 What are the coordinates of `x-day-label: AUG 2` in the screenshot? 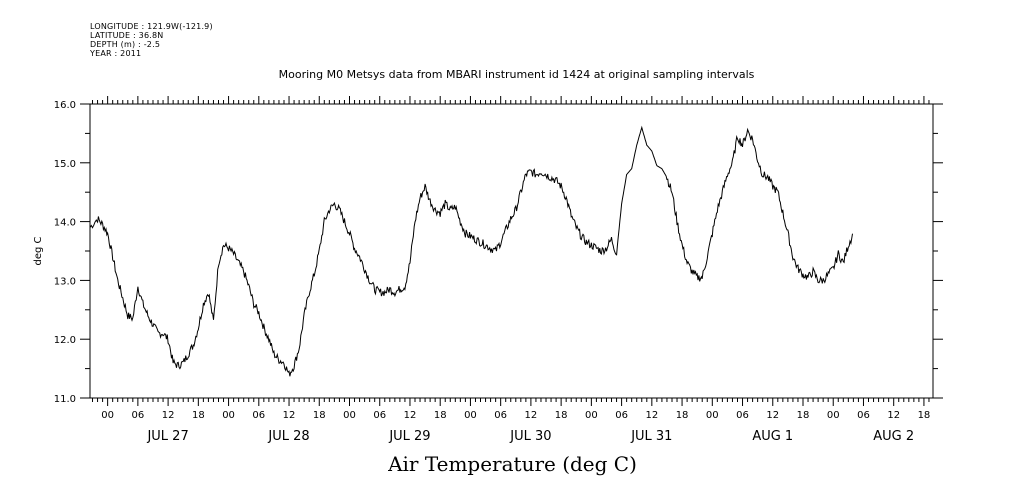 It's located at (893, 436).